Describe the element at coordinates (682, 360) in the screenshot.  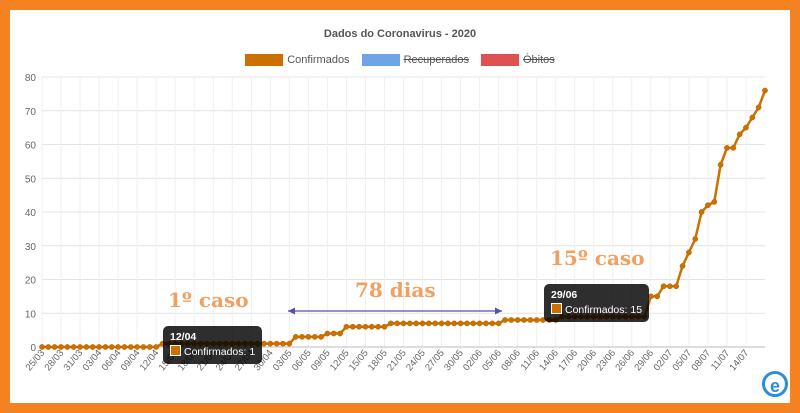
I see `x-tick-label: 05/07` at that location.